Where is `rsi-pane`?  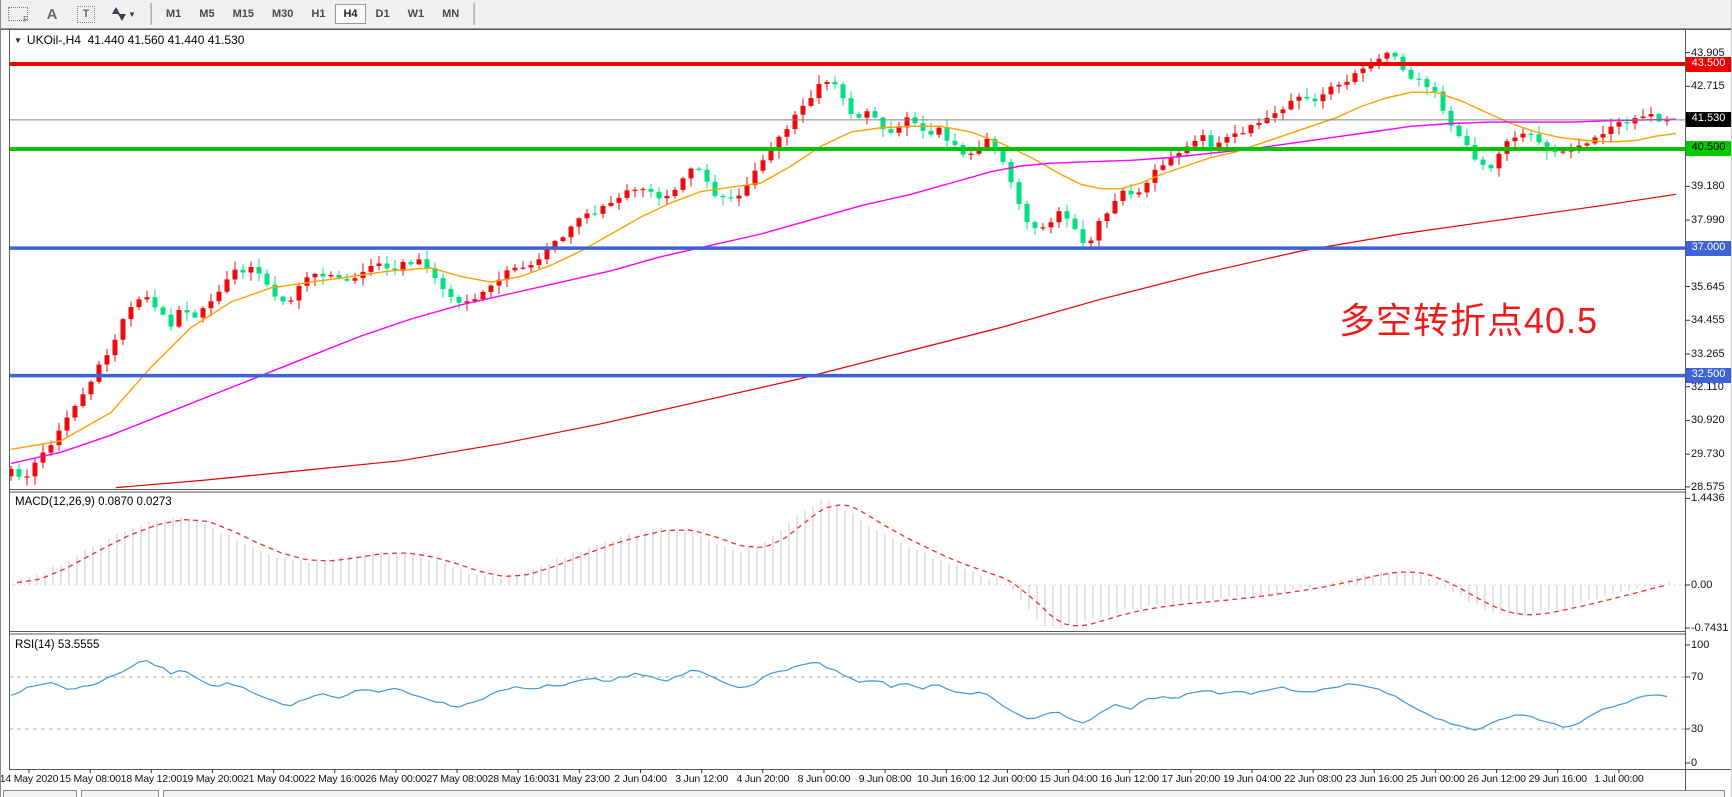
rsi-pane is located at coordinates (847, 695).